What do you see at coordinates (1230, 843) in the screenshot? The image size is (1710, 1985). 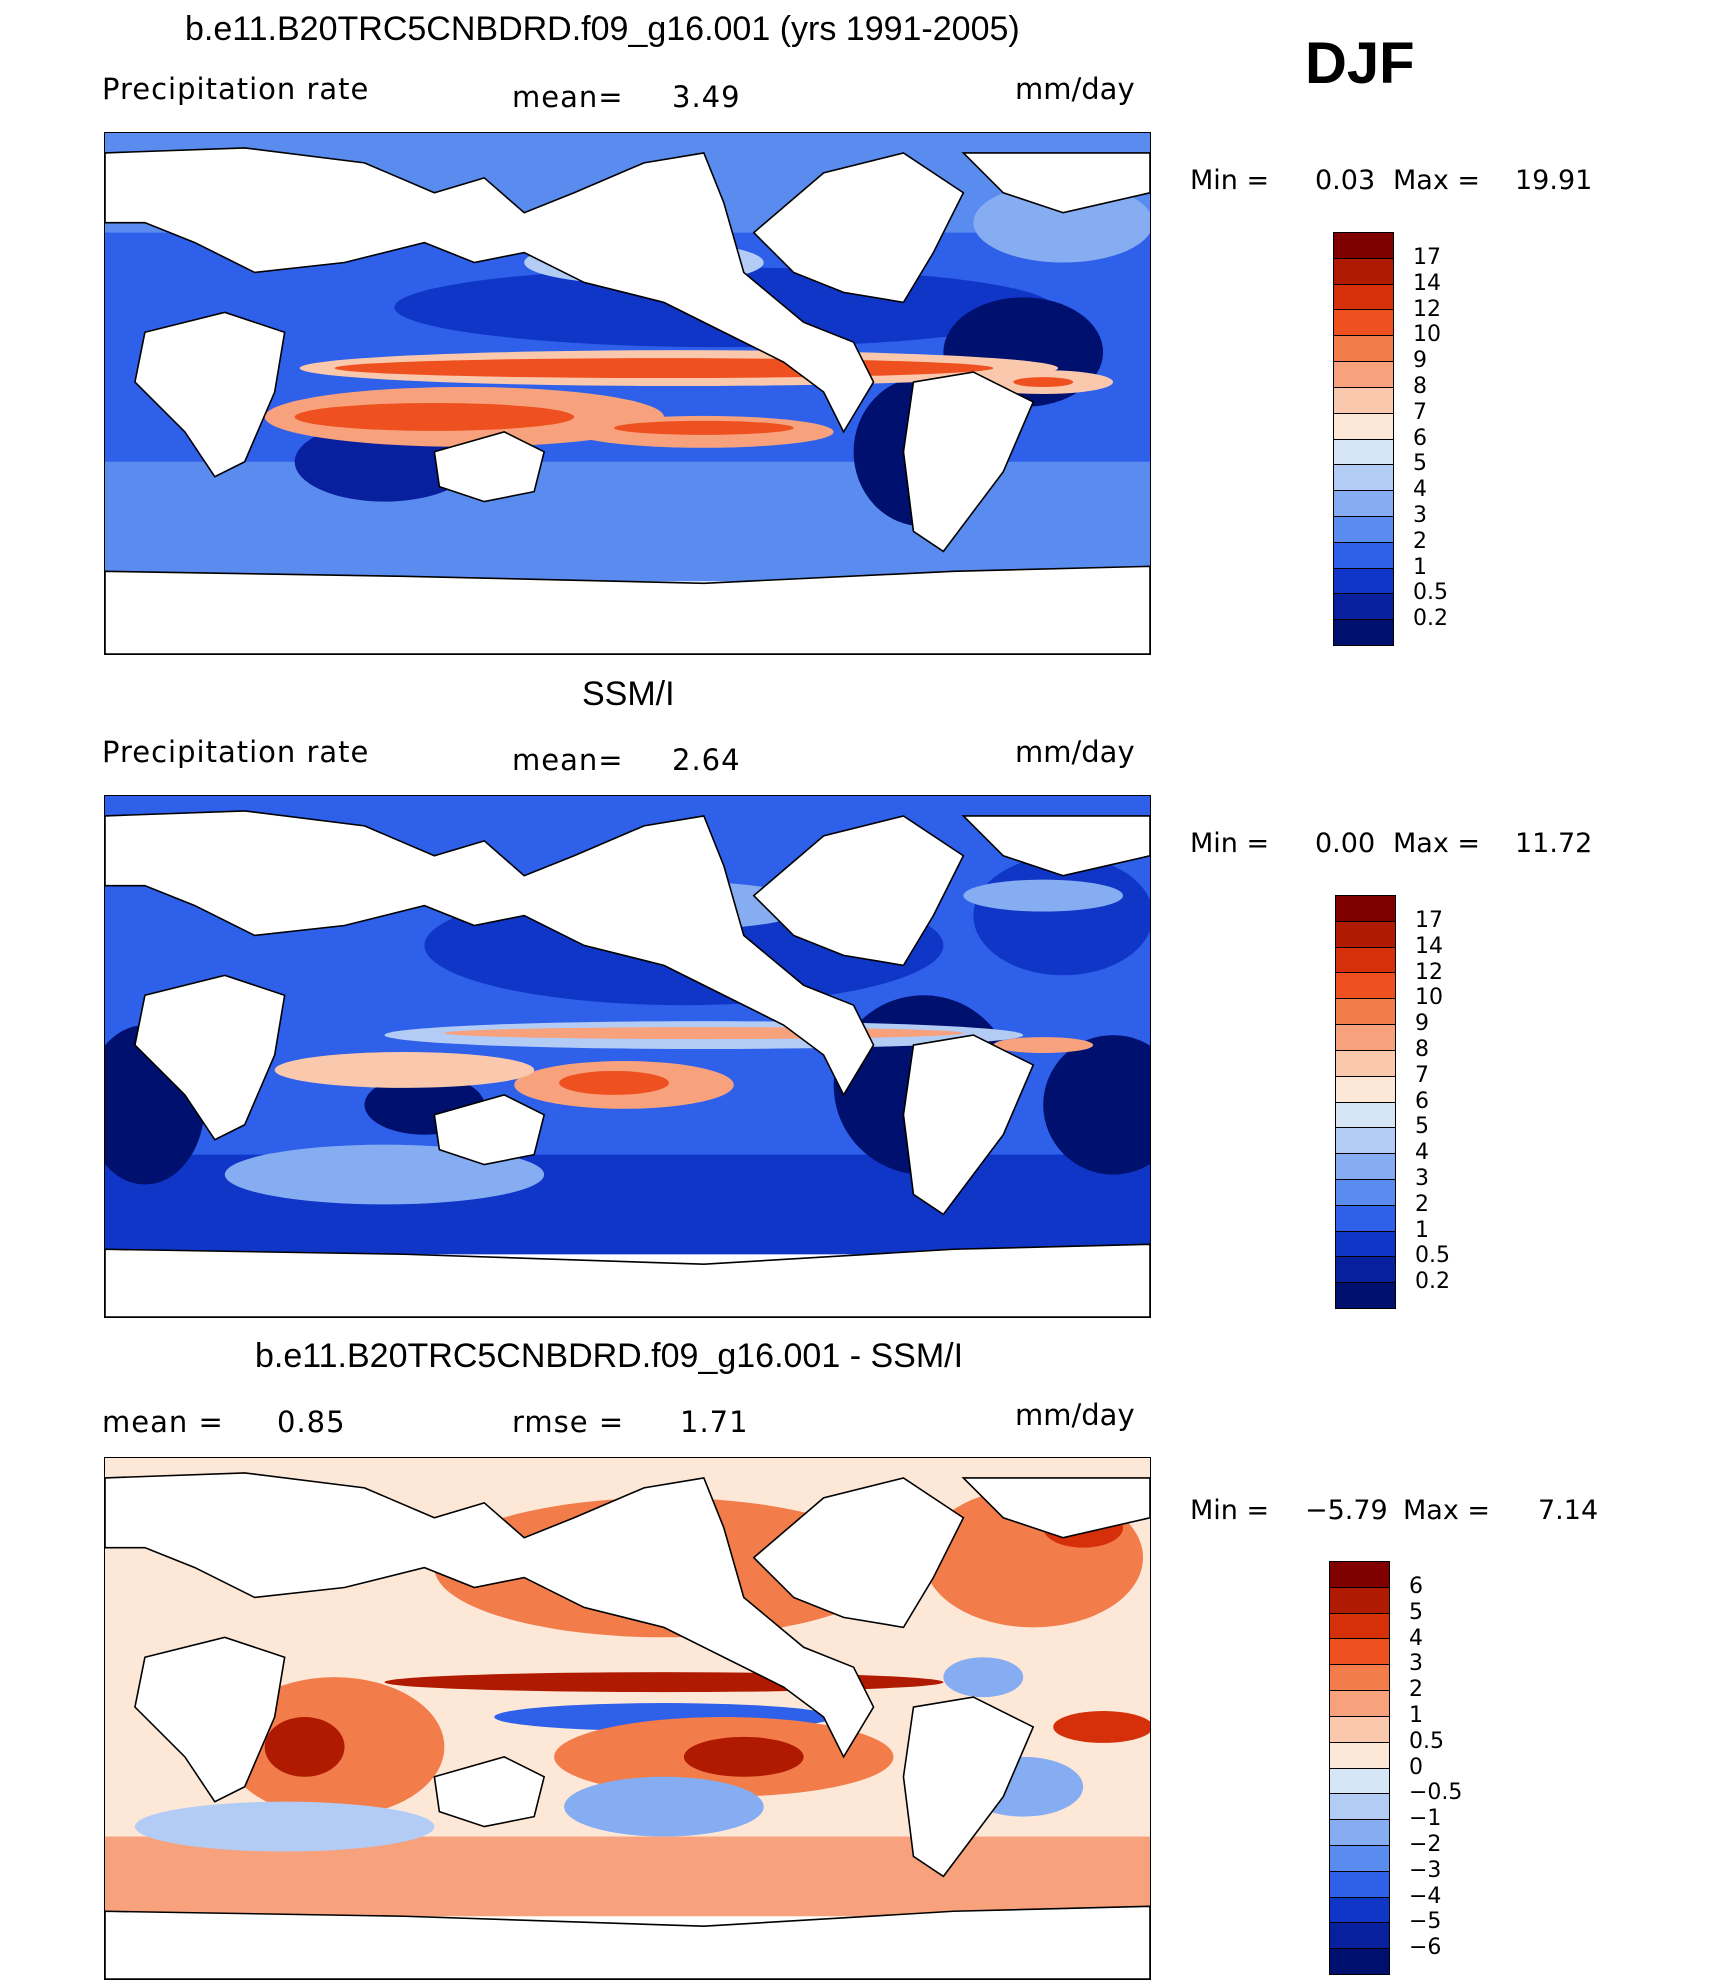 I see `panel2-min-label: Min =` at bounding box center [1230, 843].